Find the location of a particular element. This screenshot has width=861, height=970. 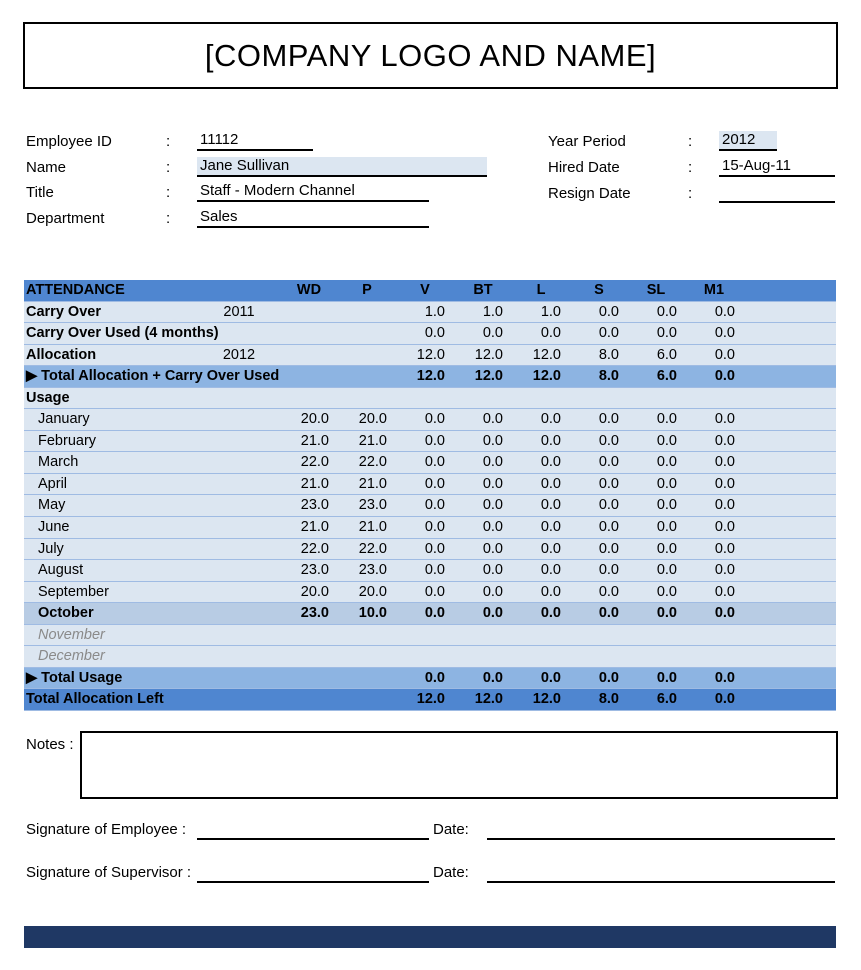

header-l: L is located at coordinates (541, 290).